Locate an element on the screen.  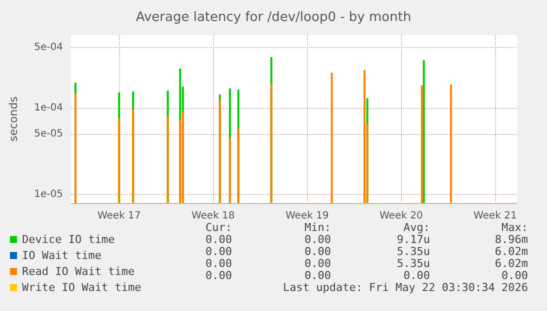
text: Last update: Fri May 22 03:30:34 2026 is located at coordinates (405, 287).